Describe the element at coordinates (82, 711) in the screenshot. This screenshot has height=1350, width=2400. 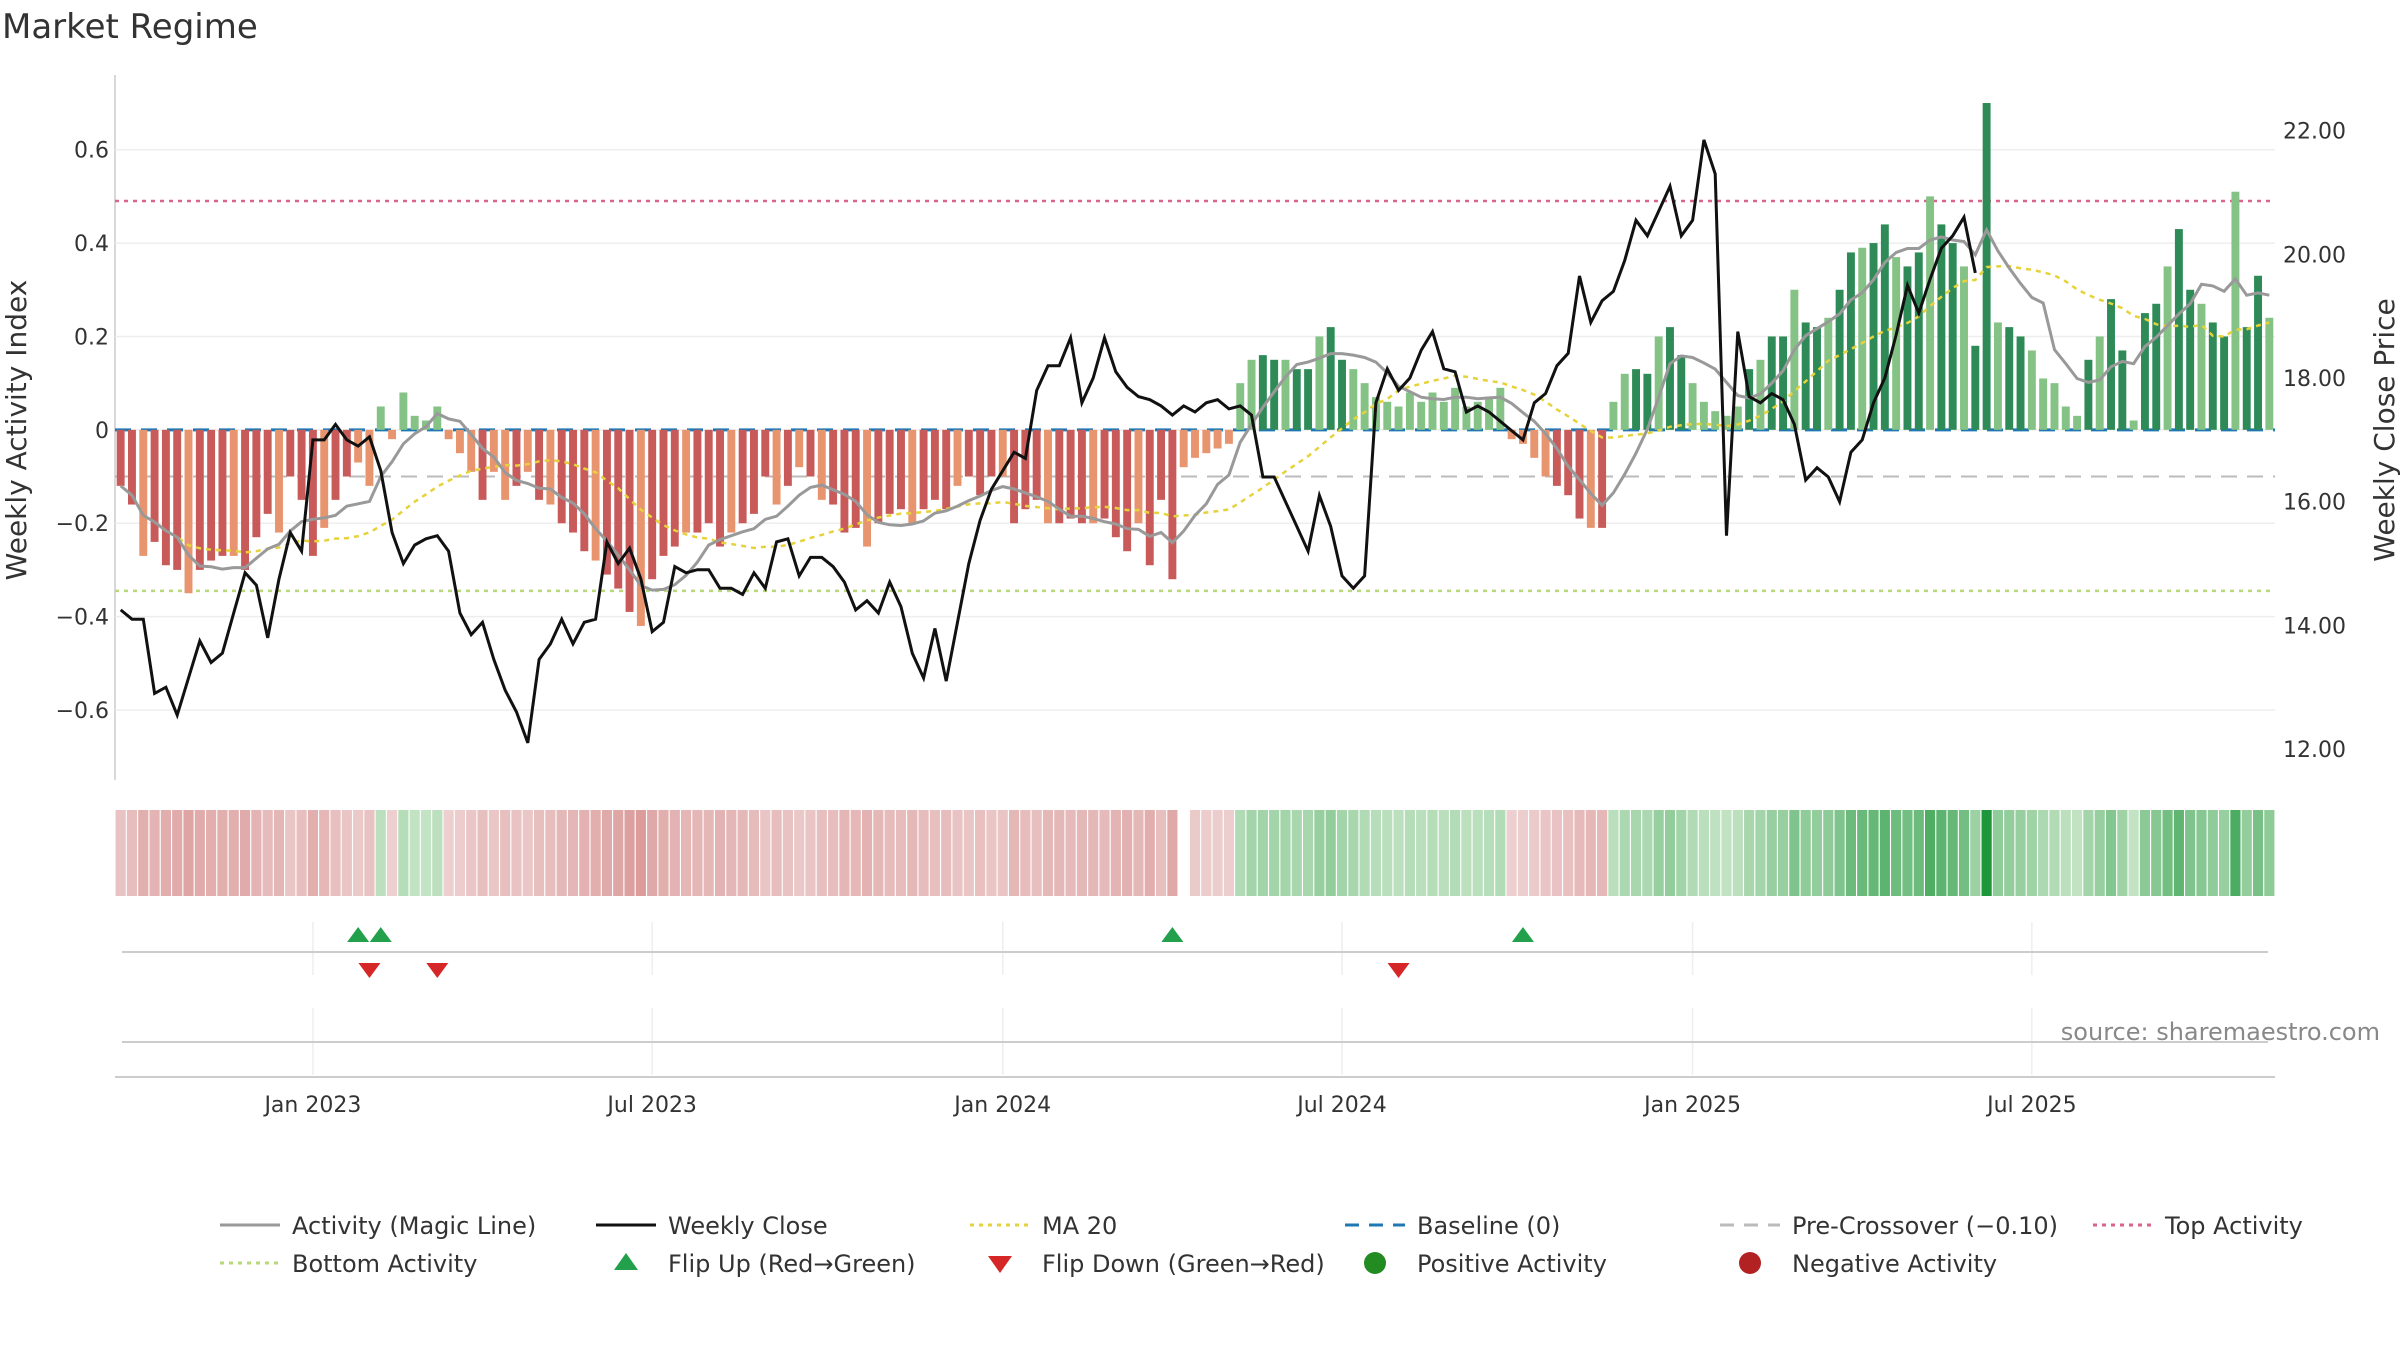
I see `left-y-tick-label: −0.6` at that location.